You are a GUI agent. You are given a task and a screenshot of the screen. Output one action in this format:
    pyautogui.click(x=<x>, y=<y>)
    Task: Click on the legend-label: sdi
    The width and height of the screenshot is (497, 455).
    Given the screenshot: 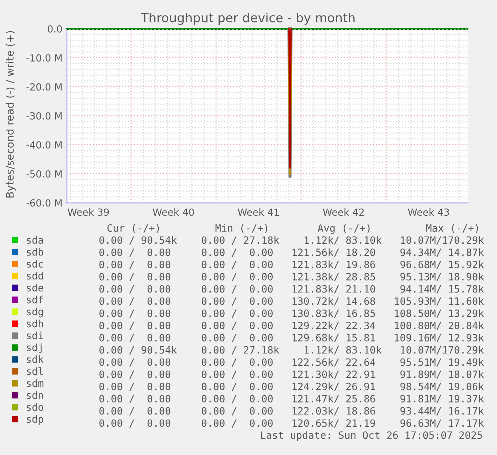 What is the action you would take?
    pyautogui.click(x=35, y=336)
    